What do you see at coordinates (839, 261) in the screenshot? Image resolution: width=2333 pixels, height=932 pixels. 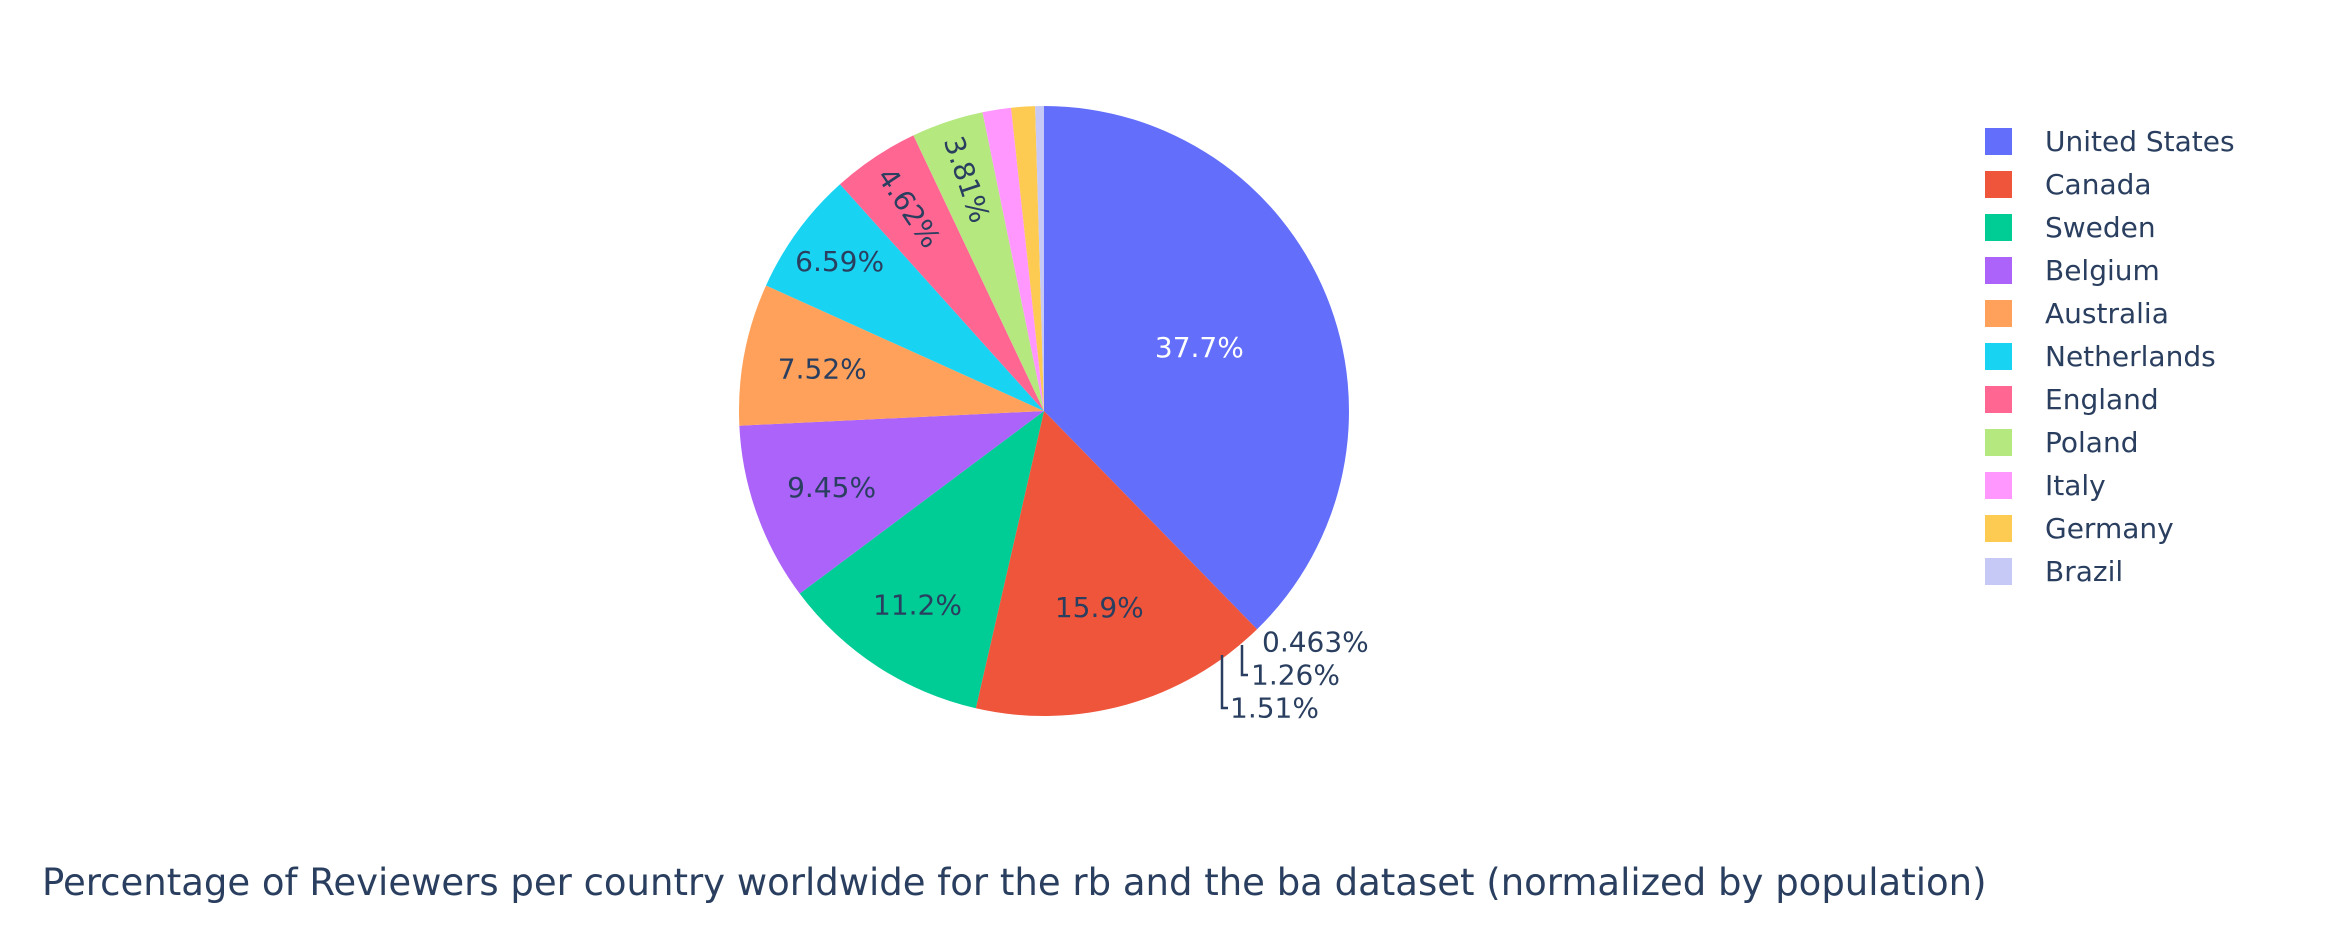 I see `slice-label-netherlands: 6.59%` at bounding box center [839, 261].